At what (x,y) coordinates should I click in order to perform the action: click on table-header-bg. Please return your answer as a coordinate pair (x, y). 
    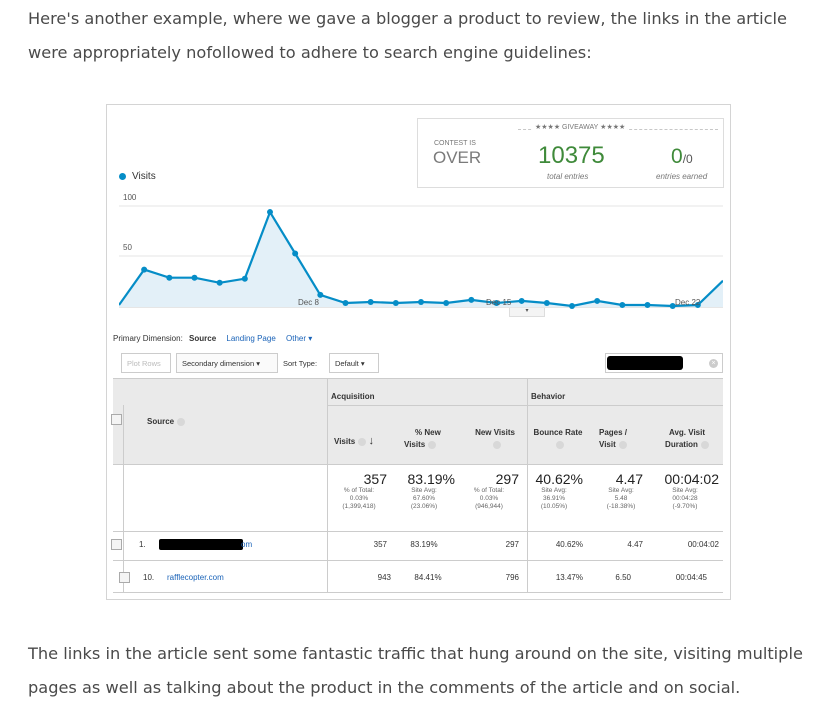
    Looking at the image, I should click on (418, 421).